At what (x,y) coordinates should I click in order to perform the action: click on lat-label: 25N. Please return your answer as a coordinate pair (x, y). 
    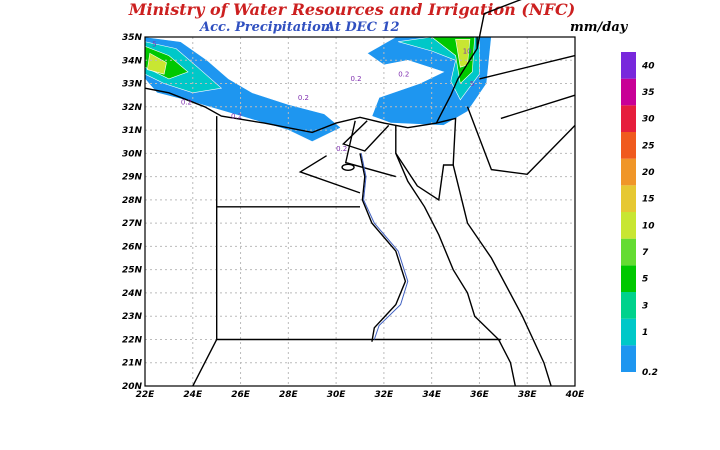
    Looking at the image, I should click on (132, 271).